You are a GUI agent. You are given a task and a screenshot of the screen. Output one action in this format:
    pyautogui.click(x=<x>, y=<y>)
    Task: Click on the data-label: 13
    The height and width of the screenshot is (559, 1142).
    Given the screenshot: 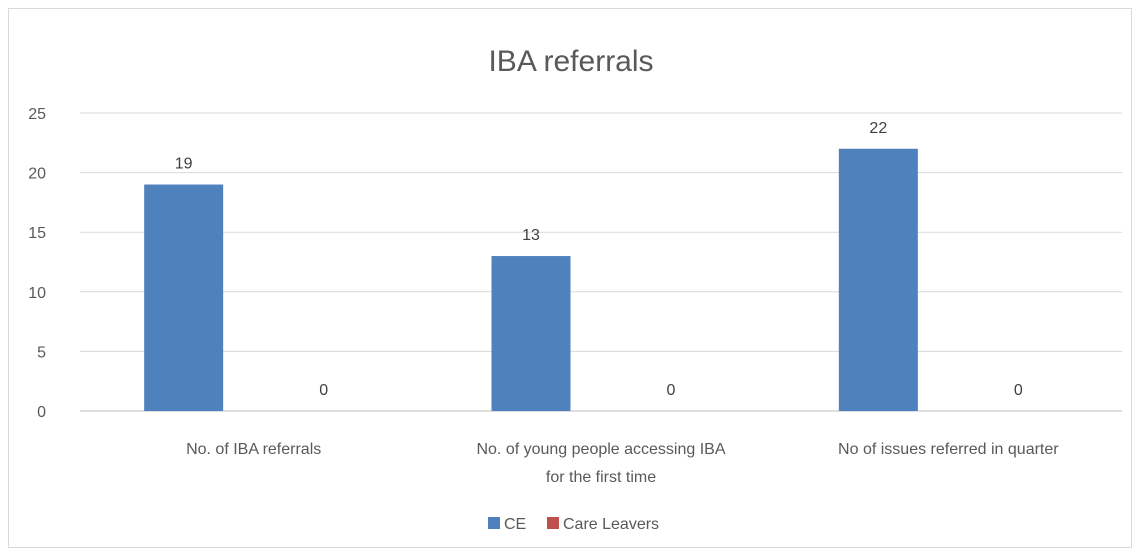 What is the action you would take?
    pyautogui.click(x=531, y=235)
    